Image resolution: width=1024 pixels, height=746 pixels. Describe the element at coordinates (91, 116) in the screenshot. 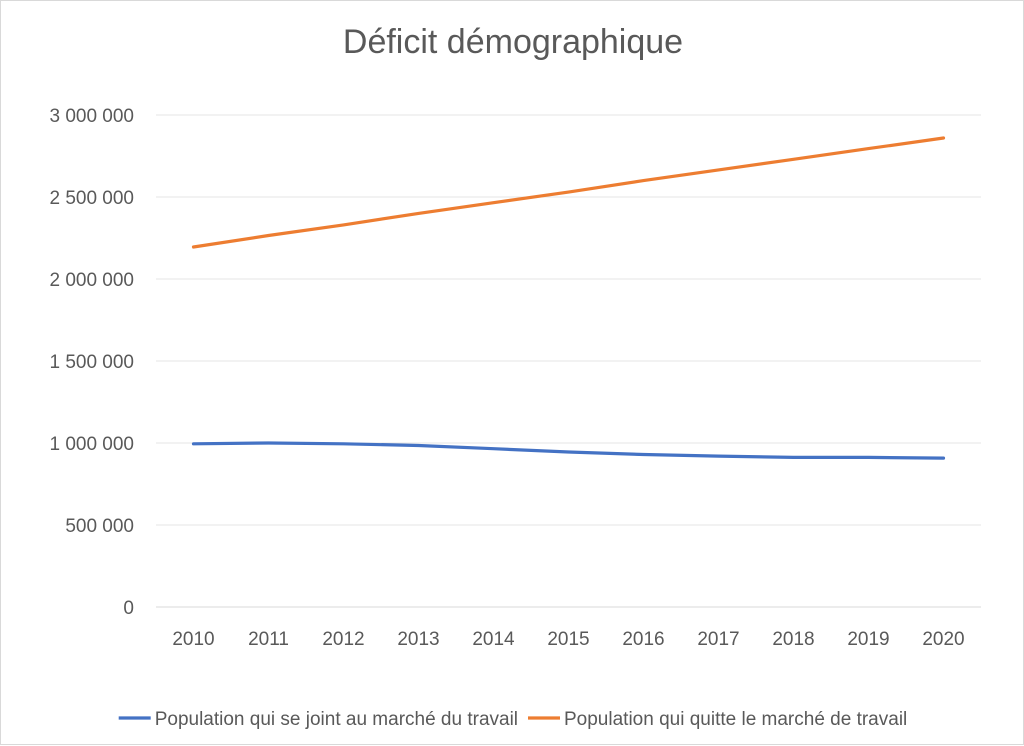

I see `y-tick-label: 3 000 000` at that location.